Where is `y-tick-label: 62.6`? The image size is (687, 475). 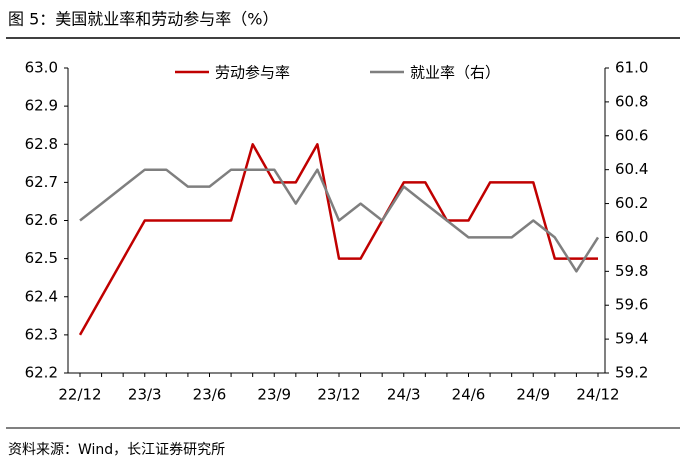
y-tick-label: 62.6 is located at coordinates (41, 220).